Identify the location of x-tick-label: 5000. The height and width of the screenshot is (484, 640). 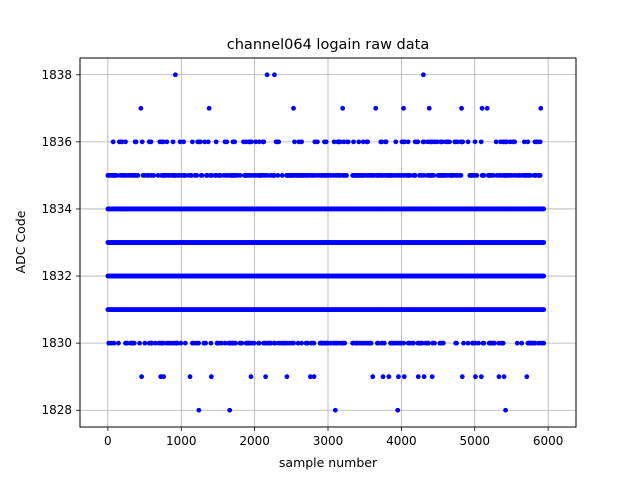
(474, 441).